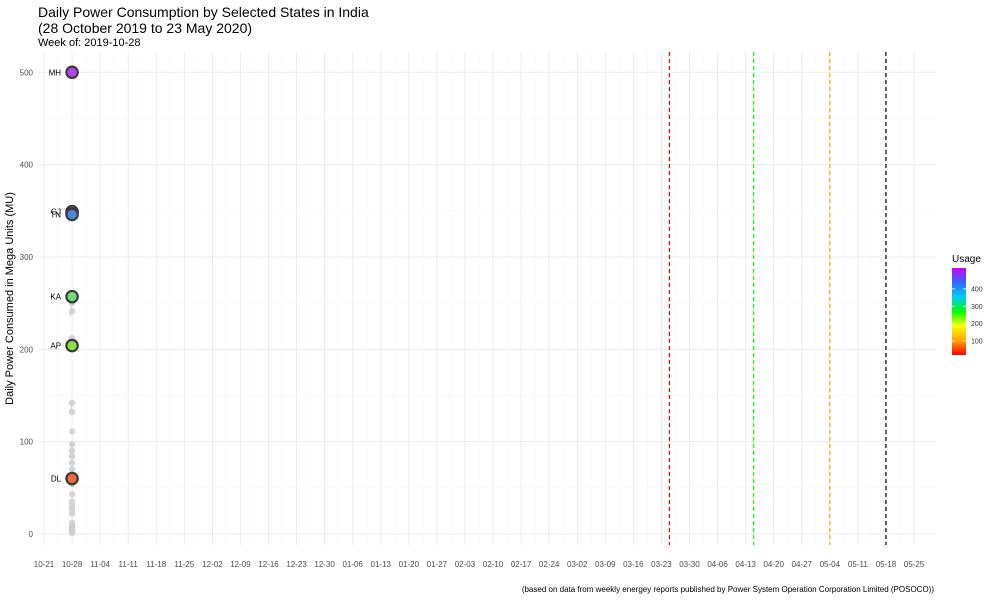 This screenshot has height=600, width=1000. Describe the element at coordinates (27, 165) in the screenshot. I see `y-tick-label: 400` at that location.